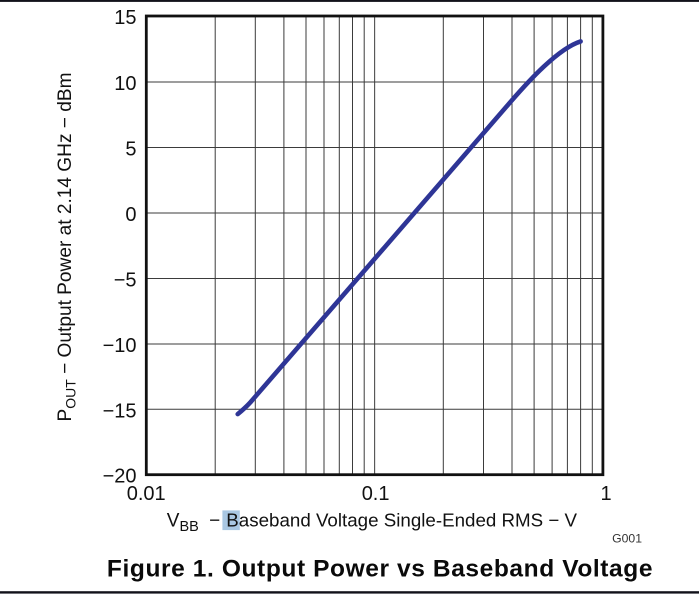 Image resolution: width=699 pixels, height=594 pixels. Describe the element at coordinates (125, 84) in the screenshot. I see `svg-text: 10` at that location.